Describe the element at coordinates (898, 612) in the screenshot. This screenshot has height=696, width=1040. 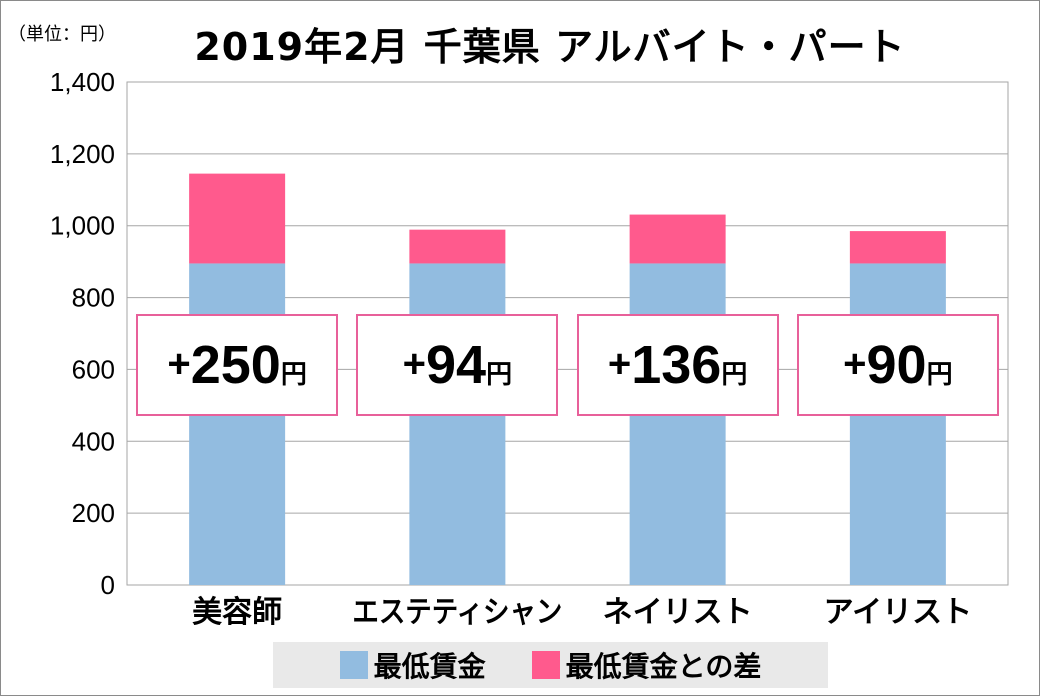
I see `x-category-label: アイリスト` at that location.